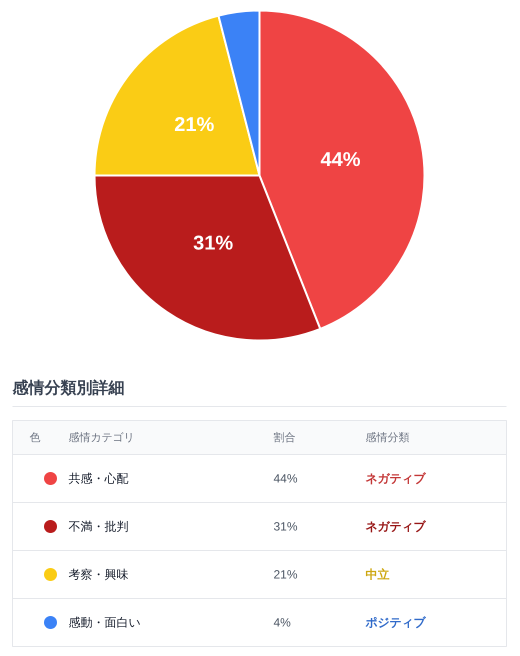 The height and width of the screenshot is (656, 520). What do you see at coordinates (98, 479) in the screenshot?
I see `legend-label: 共感・心配` at bounding box center [98, 479].